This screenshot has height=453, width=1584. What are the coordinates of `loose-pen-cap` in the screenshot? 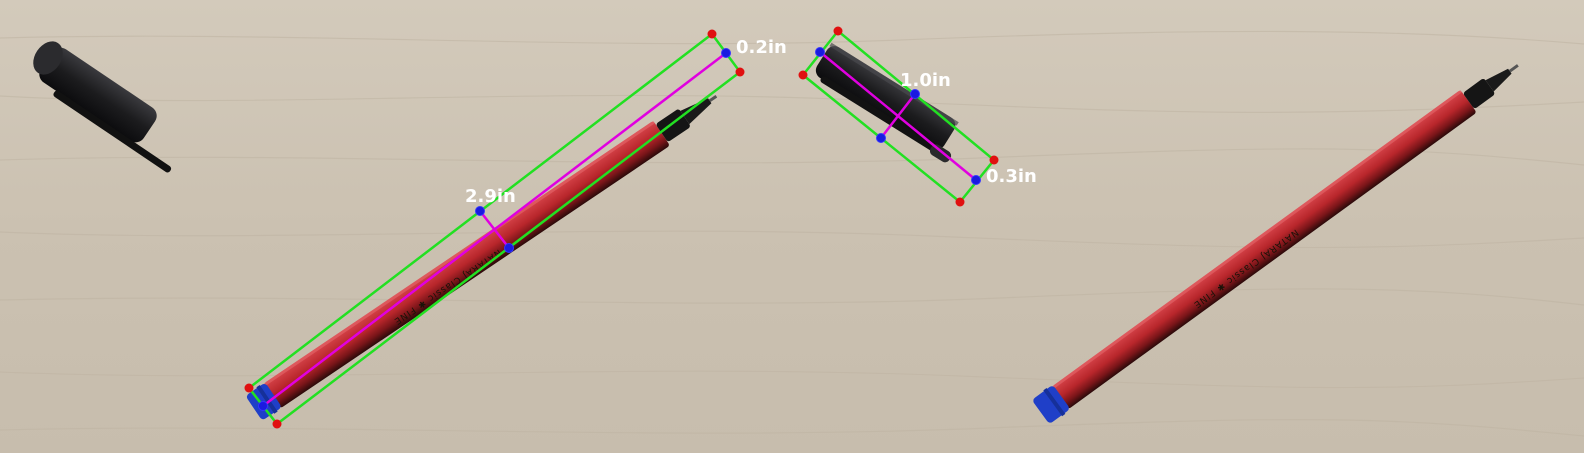 It's located at (102, 107).